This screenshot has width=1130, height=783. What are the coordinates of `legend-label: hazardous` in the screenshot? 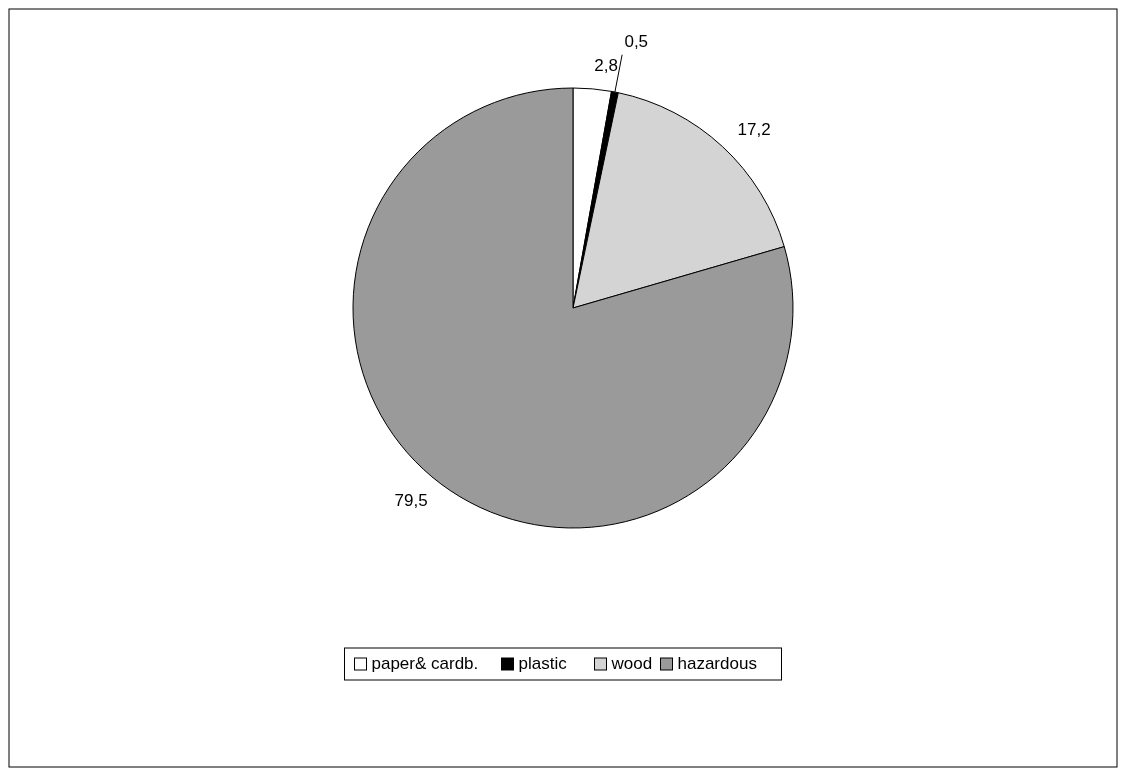 It's located at (717, 663).